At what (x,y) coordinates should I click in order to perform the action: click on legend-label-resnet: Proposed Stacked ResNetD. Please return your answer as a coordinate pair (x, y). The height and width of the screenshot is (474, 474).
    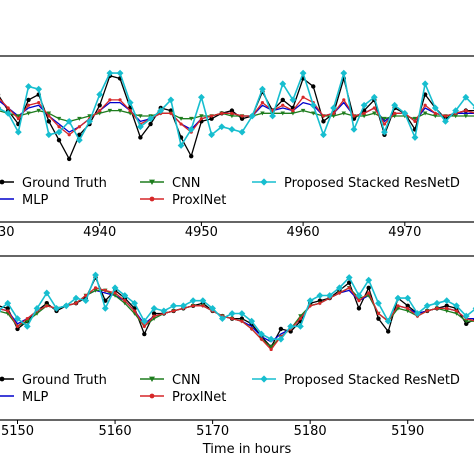
    Looking at the image, I should click on (372, 183).